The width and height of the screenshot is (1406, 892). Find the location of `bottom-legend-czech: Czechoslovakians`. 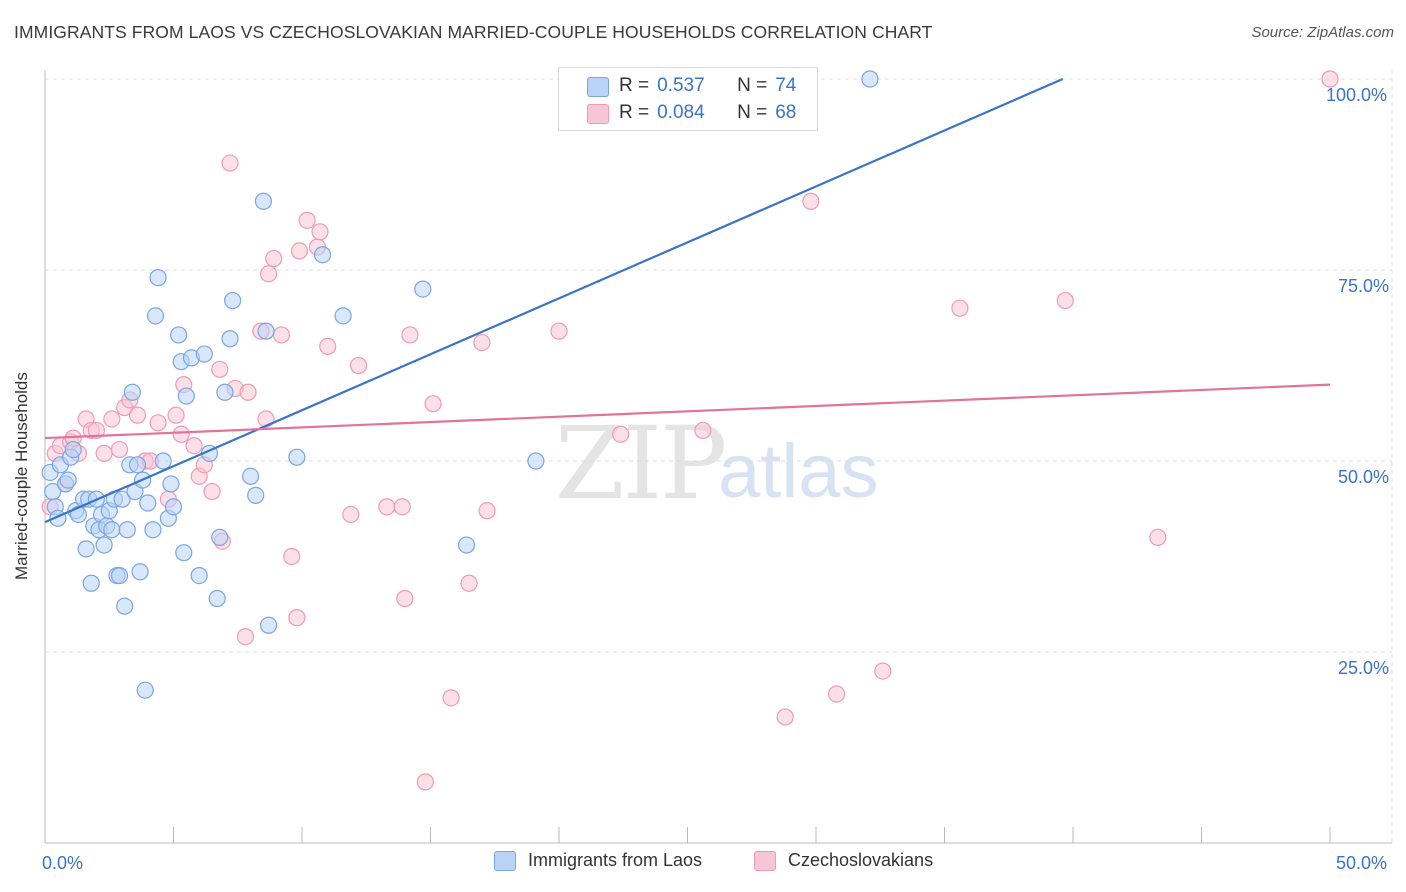

bottom-legend-czech: Czechoslovakians is located at coordinates (843, 860).